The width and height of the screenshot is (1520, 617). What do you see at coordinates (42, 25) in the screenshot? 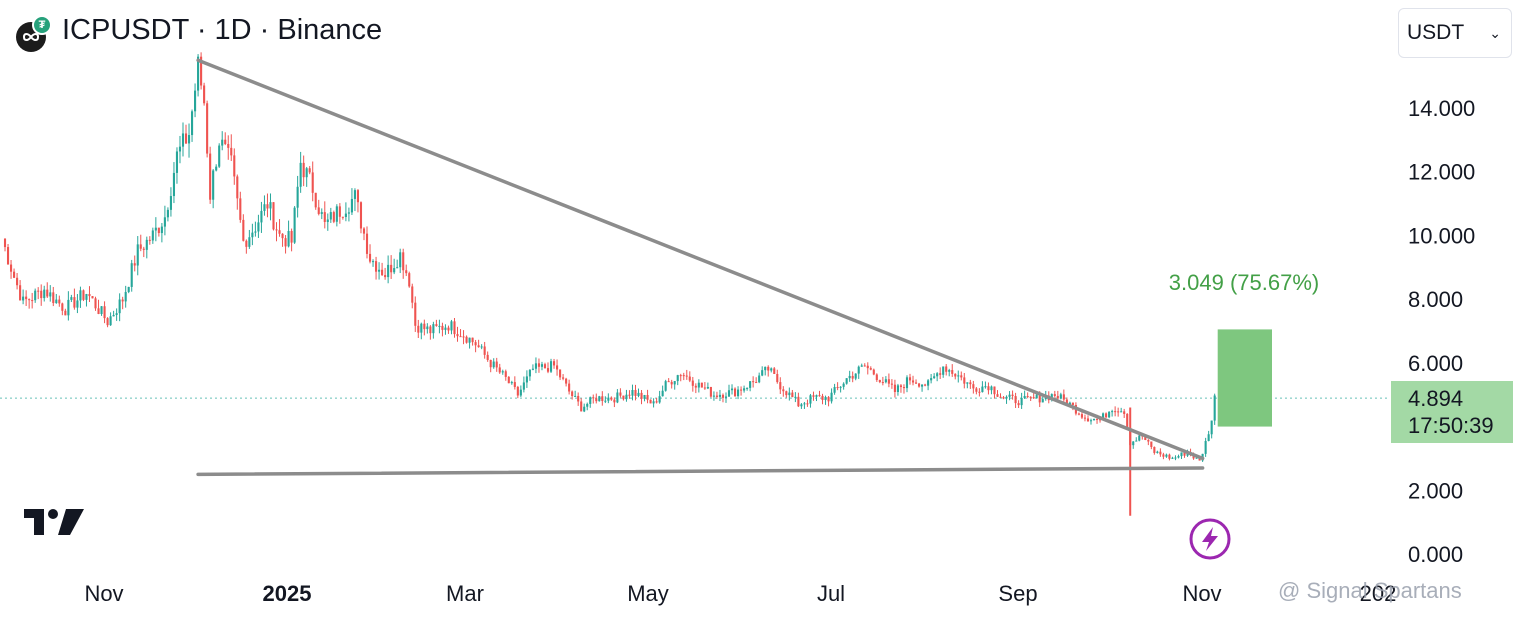
I see `tether-badge-icon: ₮` at bounding box center [42, 25].